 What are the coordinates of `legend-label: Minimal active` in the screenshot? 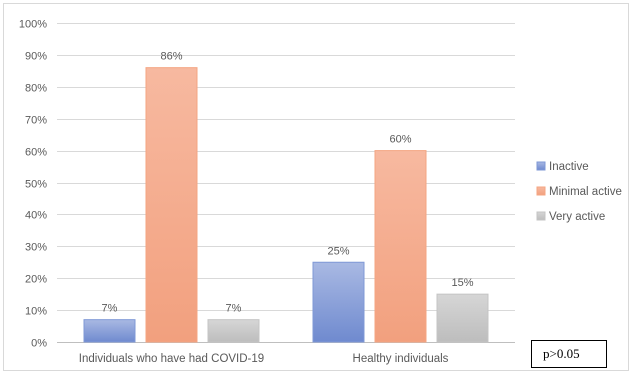 It's located at (585, 192).